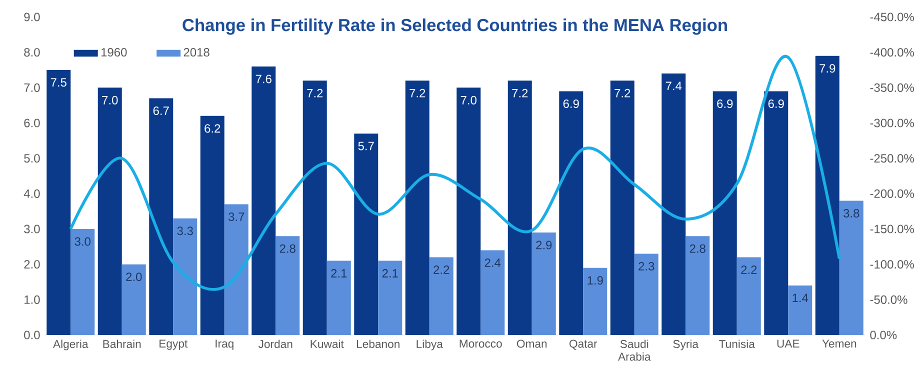  I want to click on data-label: 3.7, so click(236, 217).